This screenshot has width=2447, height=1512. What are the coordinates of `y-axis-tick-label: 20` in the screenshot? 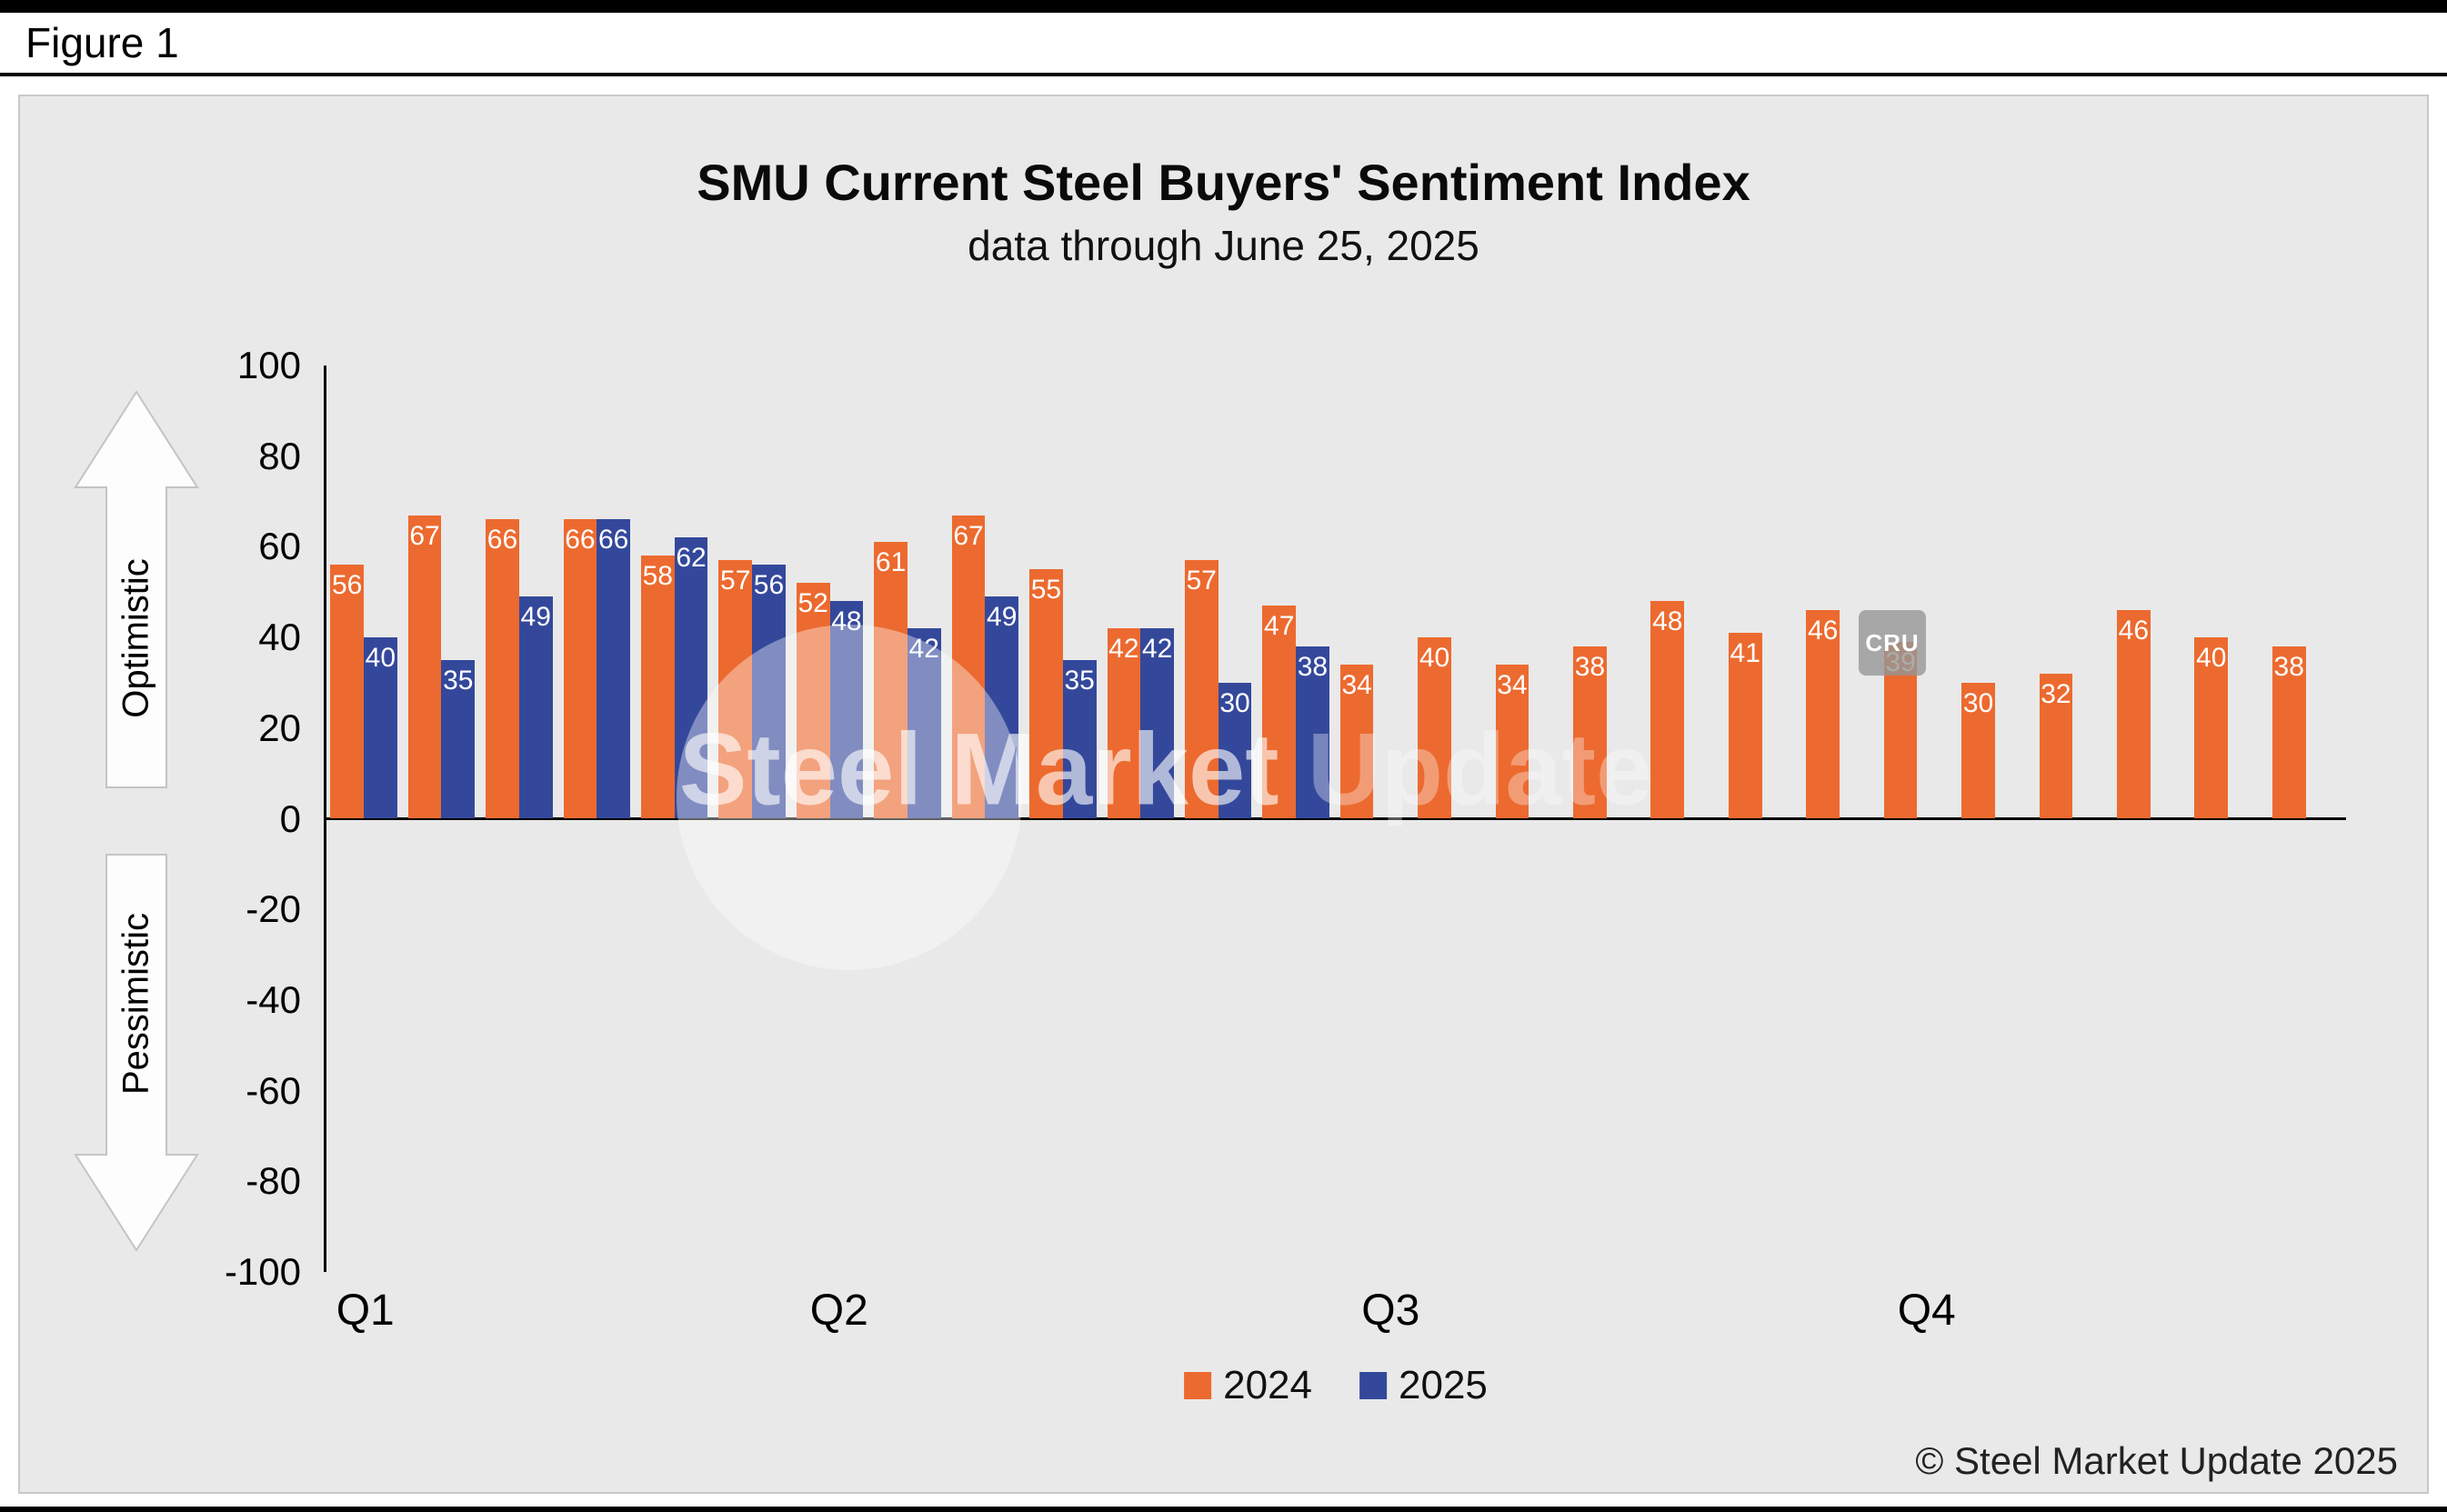 It's located at (279, 727).